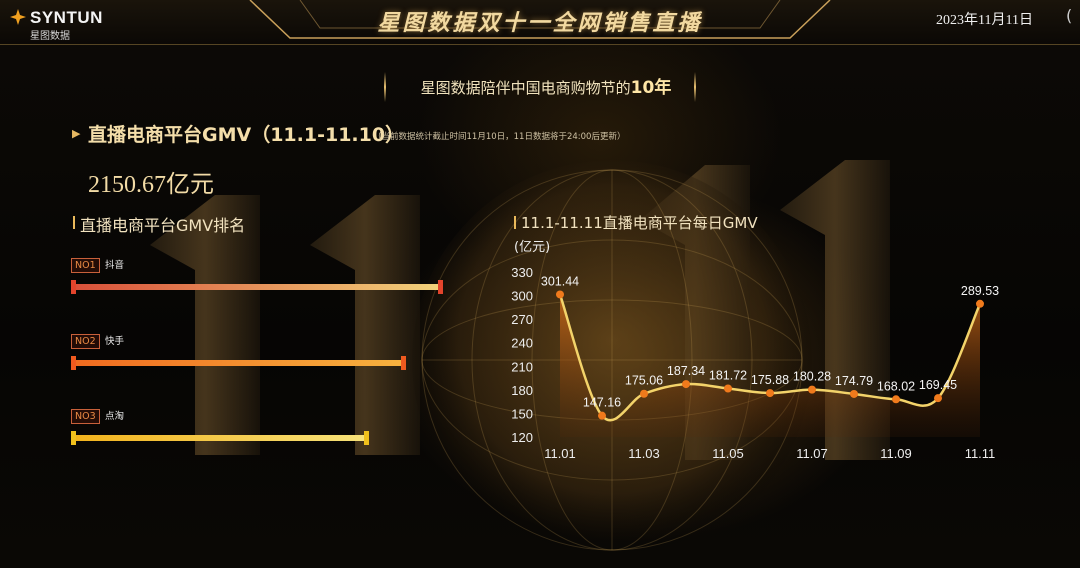 This screenshot has width=1080, height=568. Describe the element at coordinates (540, 23) in the screenshot. I see `page-title: 星图数据双十一全网销售直播` at that location.